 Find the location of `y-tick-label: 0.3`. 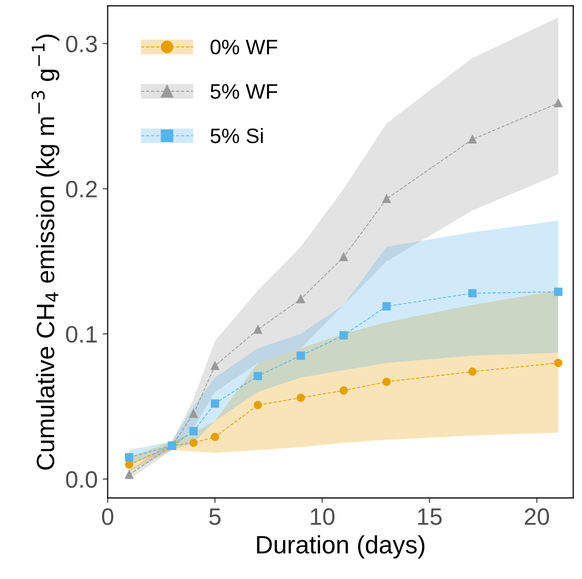

y-tick-label: 0.3 is located at coordinates (81, 44).